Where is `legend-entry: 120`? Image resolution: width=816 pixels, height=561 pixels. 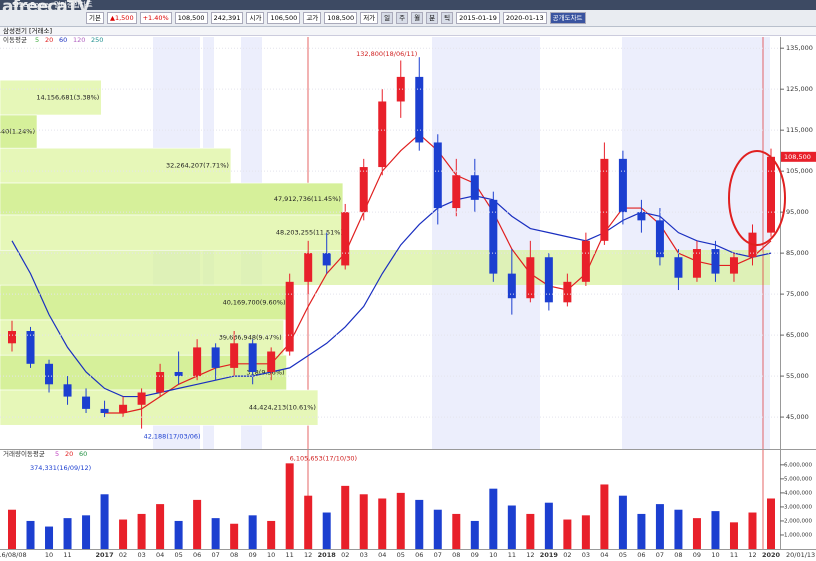
legend-entry: 120 is located at coordinates (79, 40).